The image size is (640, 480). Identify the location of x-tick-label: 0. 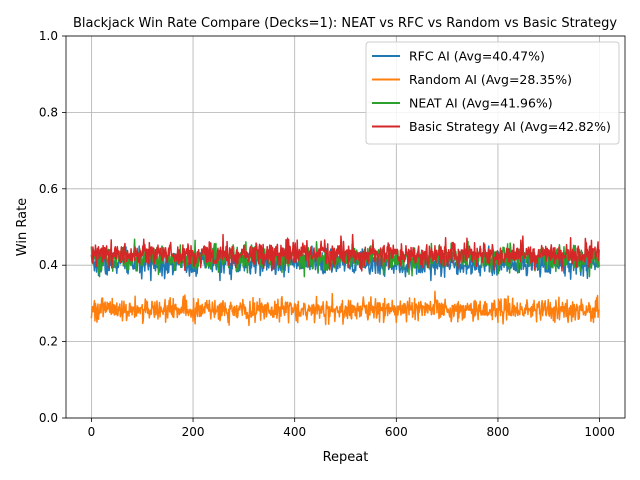
(92, 432).